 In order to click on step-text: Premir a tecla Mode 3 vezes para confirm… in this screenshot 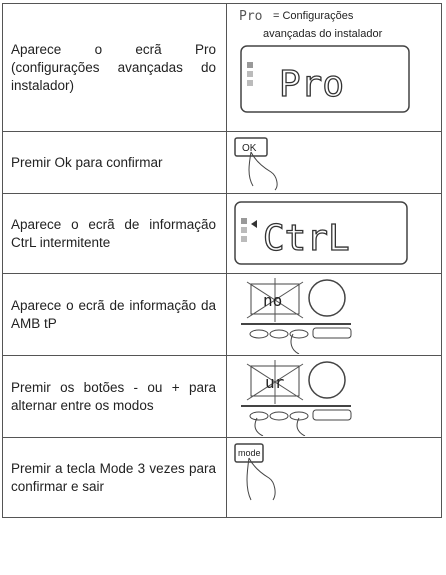, I will do `click(114, 477)`.